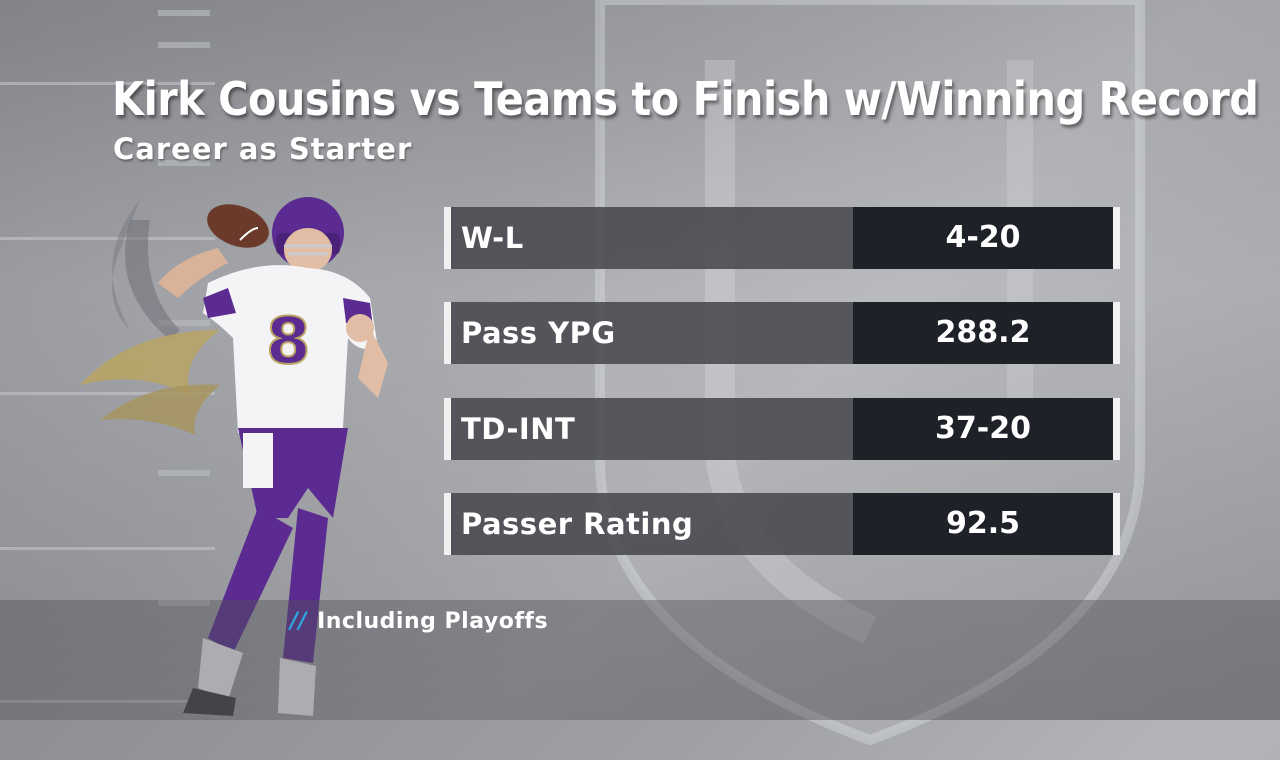 This screenshot has height=760, width=1280. I want to click on graphic-subtitle: Career as Starter, so click(263, 149).